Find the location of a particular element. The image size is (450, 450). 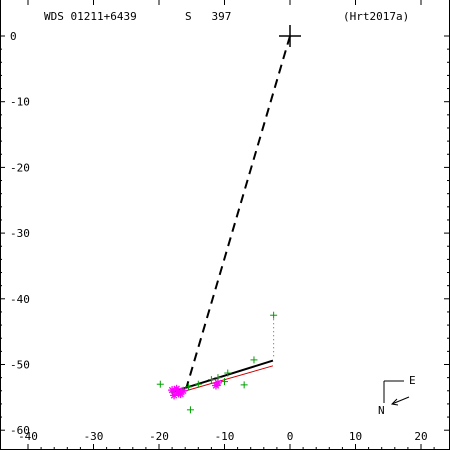

x-tick-label: -10 is located at coordinates (225, 436).